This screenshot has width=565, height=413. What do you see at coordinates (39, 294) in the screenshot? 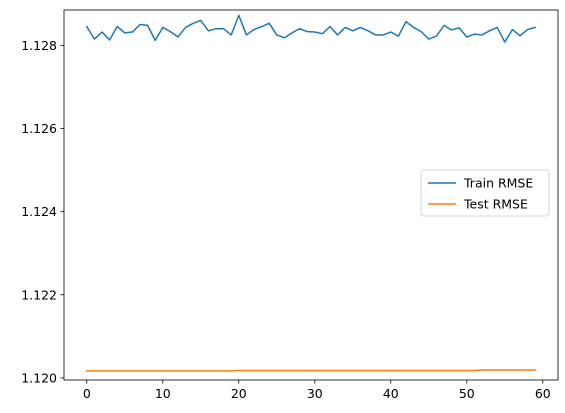
I see `y-tick-label: 1.122` at bounding box center [39, 294].